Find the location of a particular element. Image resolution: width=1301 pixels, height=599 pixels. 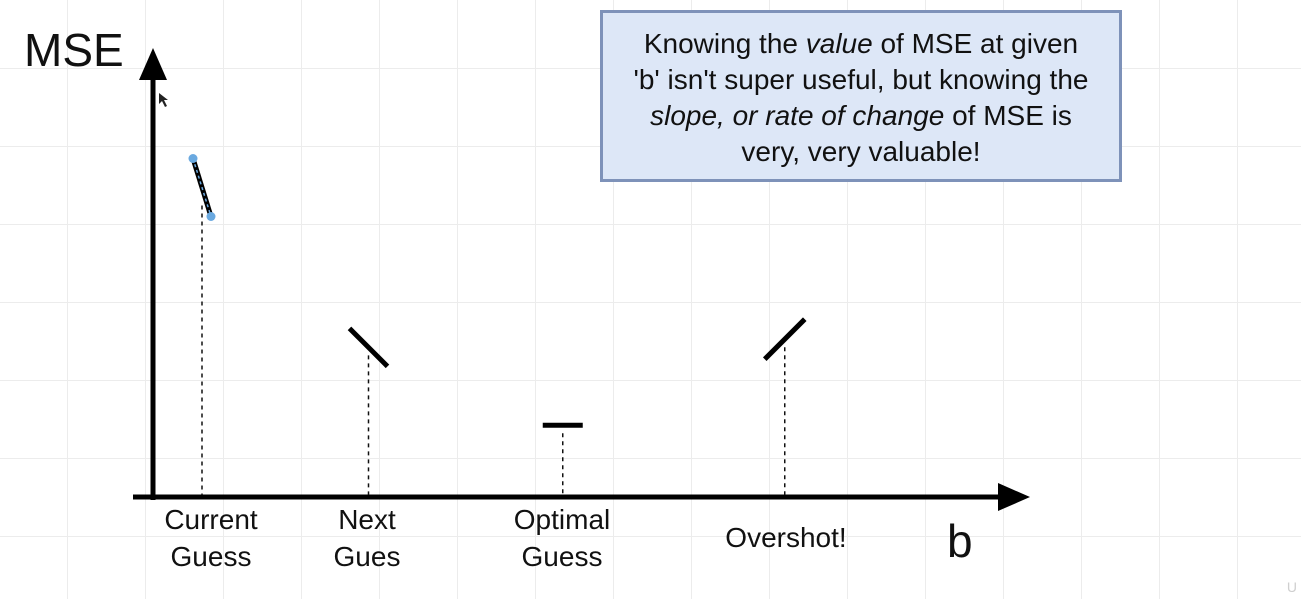

label-optimal-guess-line2: Guess is located at coordinates (562, 556).